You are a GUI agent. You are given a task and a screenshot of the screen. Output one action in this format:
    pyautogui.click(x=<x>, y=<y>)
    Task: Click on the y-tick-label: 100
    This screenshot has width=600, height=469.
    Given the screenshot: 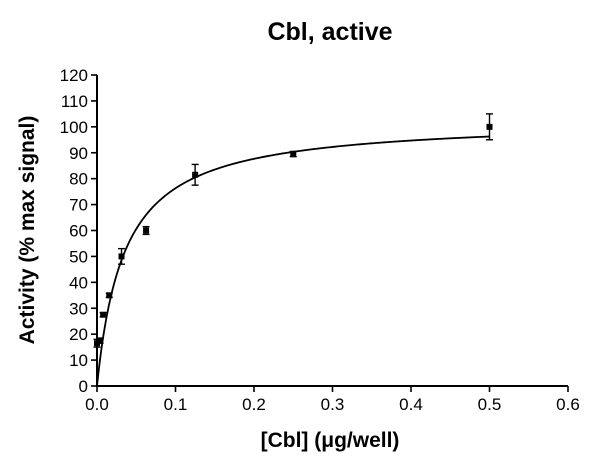 What is the action you would take?
    pyautogui.click(x=74, y=127)
    